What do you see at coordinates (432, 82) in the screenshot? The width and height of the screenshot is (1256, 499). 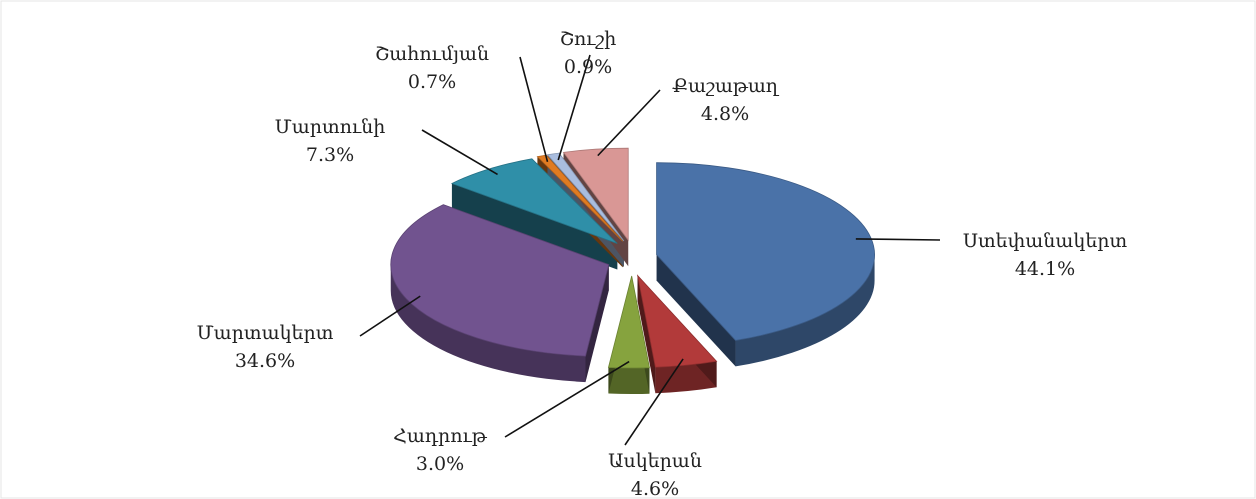 I see `slice-value-label: 0.7%` at bounding box center [432, 82].